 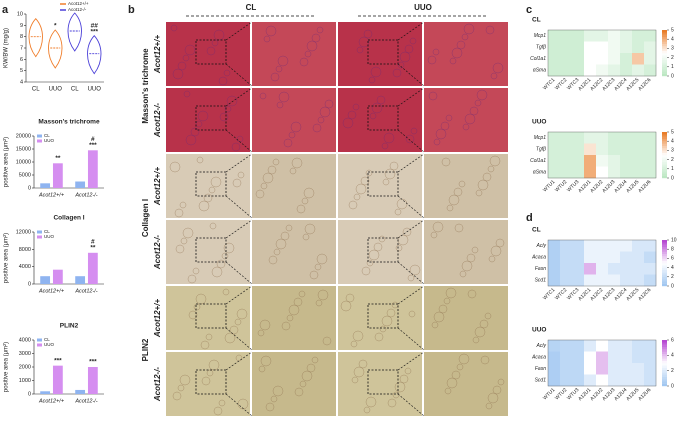 I want to click on chart-title: PLIN2, so click(x=69, y=326).